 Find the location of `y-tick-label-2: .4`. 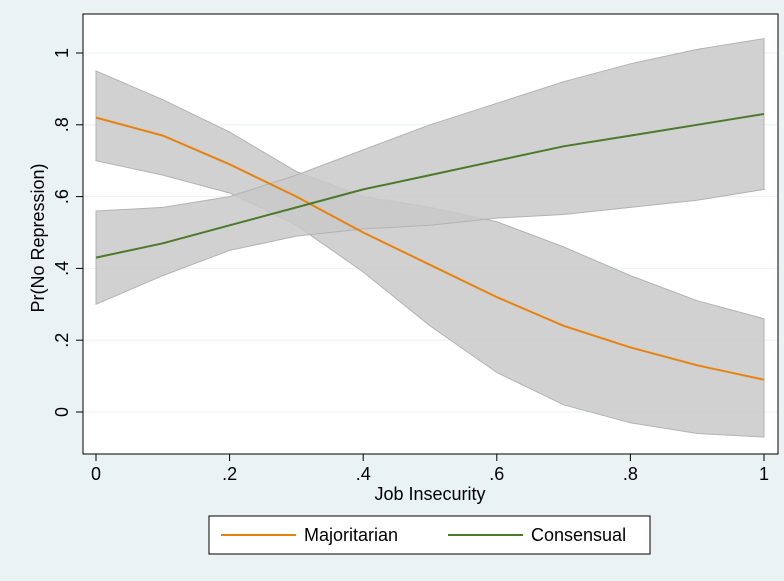

y-tick-label-2: .4 is located at coordinates (62, 268).